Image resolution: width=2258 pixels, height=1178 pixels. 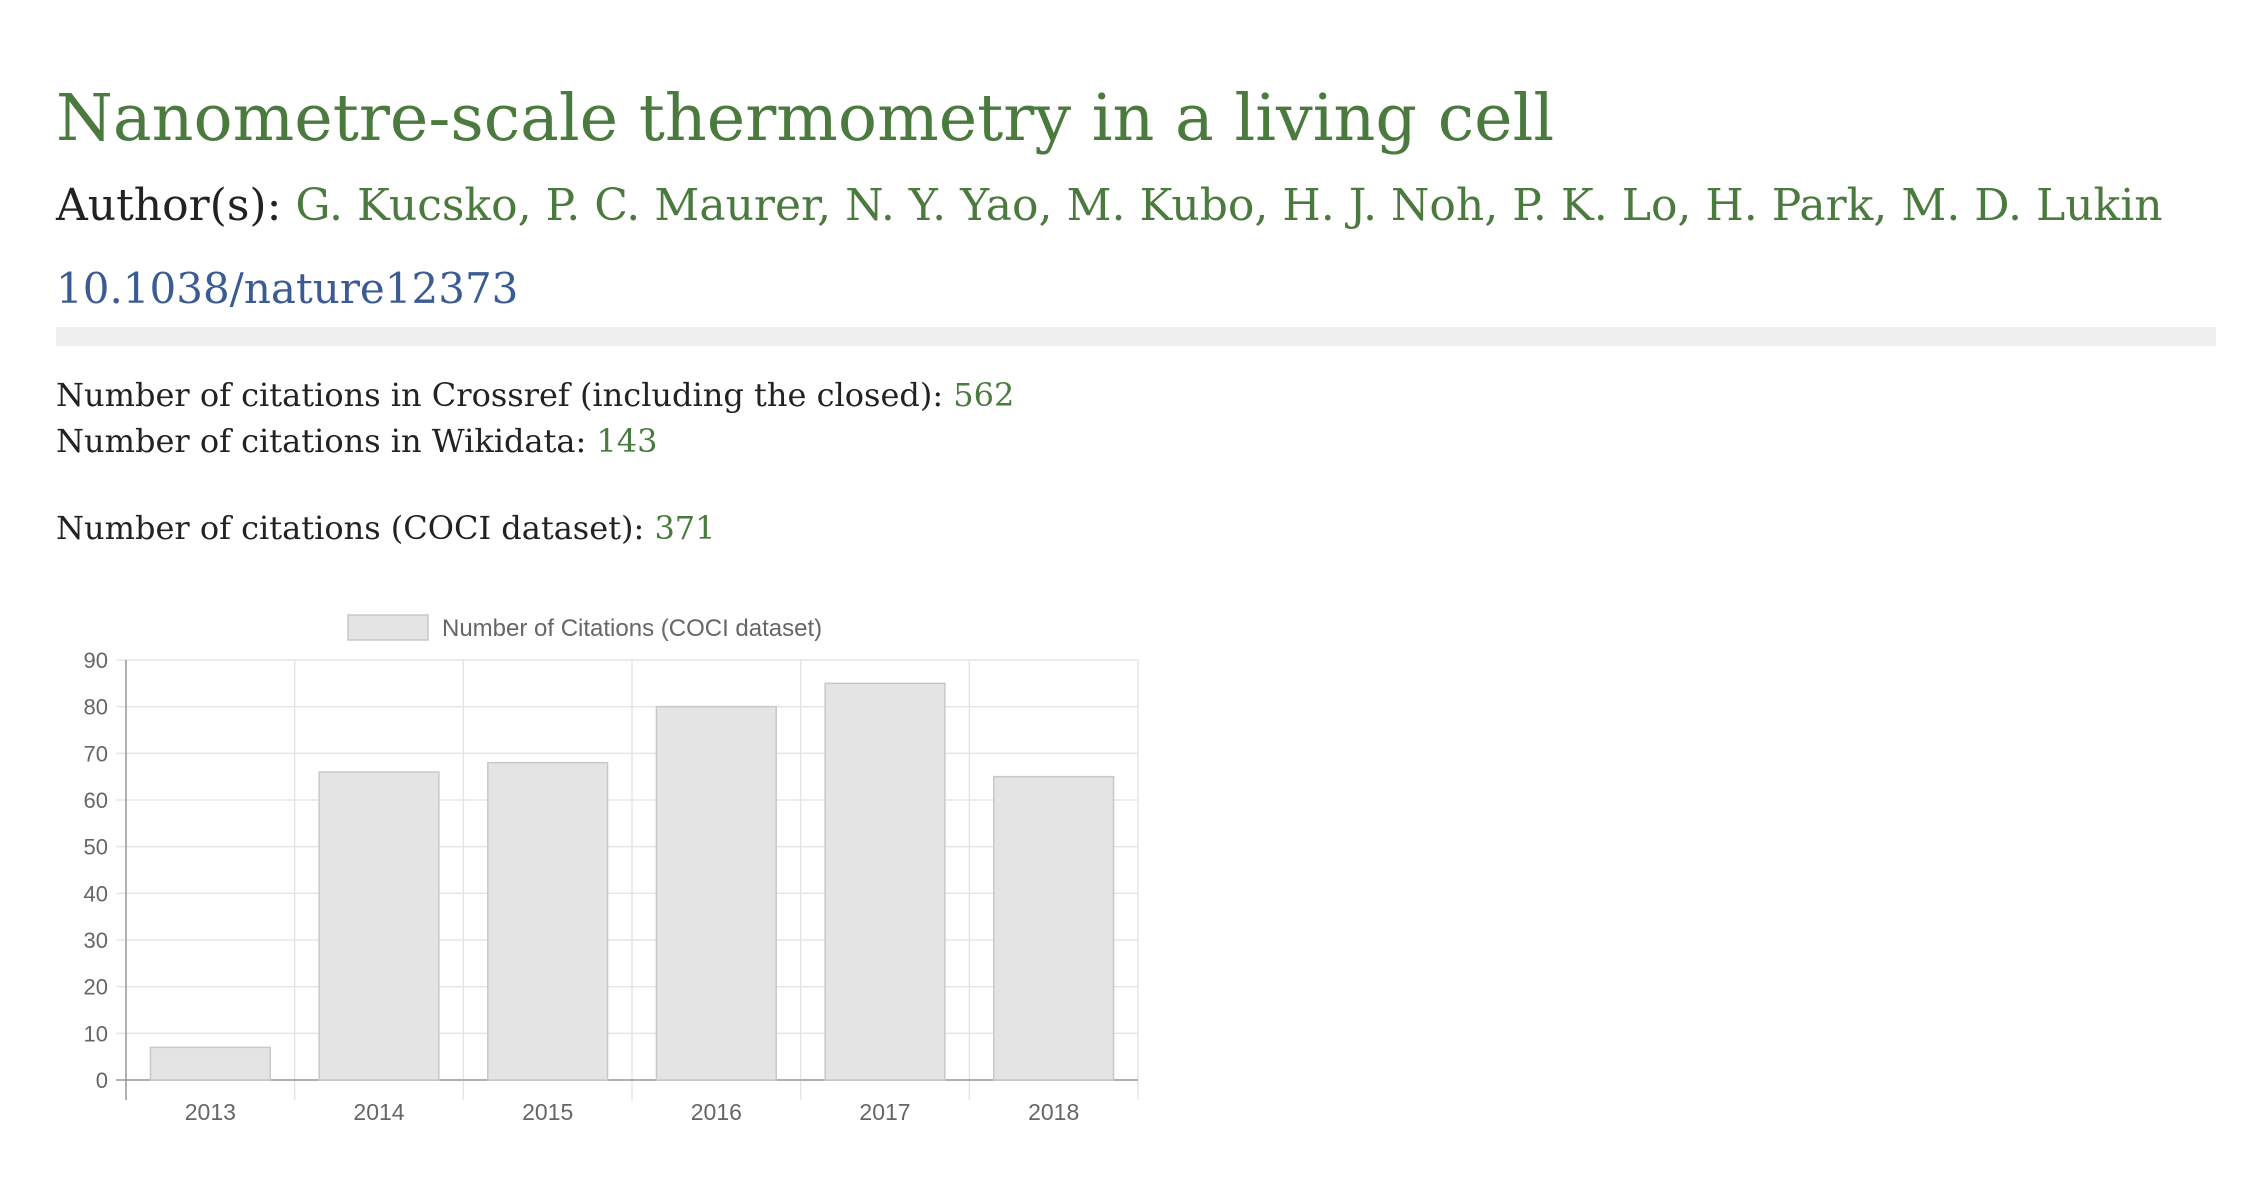 I want to click on x-tick-label: 2017, so click(x=884, y=1109).